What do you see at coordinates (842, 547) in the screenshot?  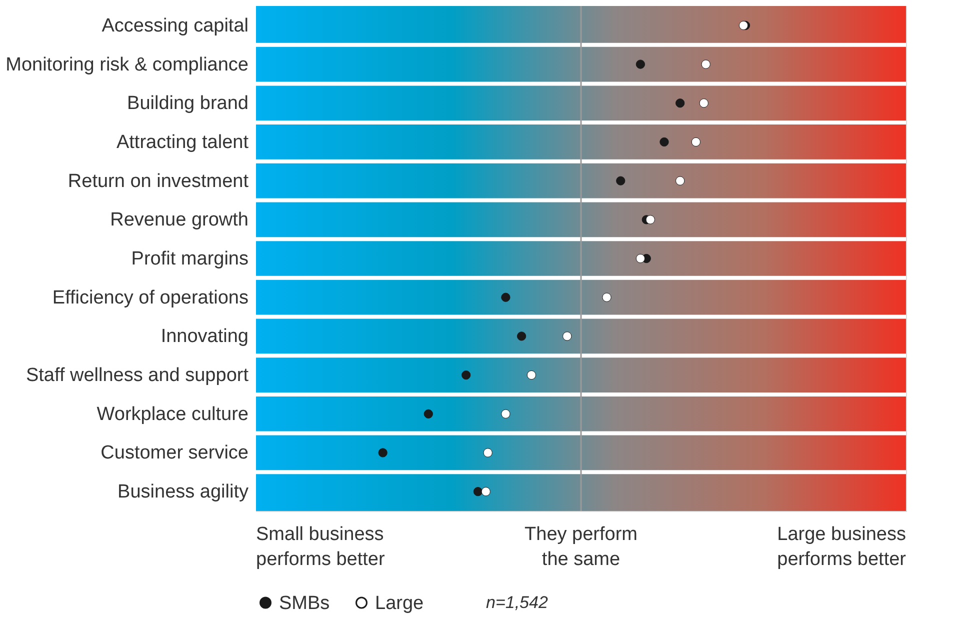 I see `text: Large business performs better` at bounding box center [842, 547].